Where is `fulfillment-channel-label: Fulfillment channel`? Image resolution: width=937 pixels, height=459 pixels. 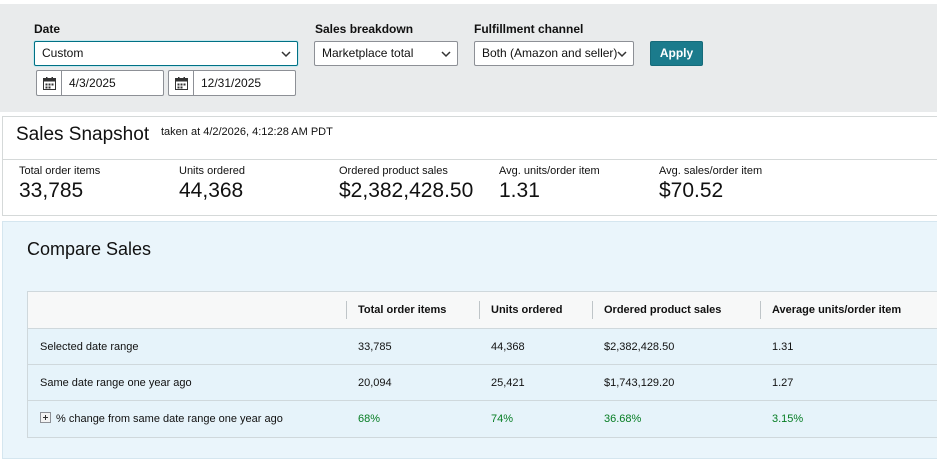 fulfillment-channel-label: Fulfillment channel is located at coordinates (529, 29).